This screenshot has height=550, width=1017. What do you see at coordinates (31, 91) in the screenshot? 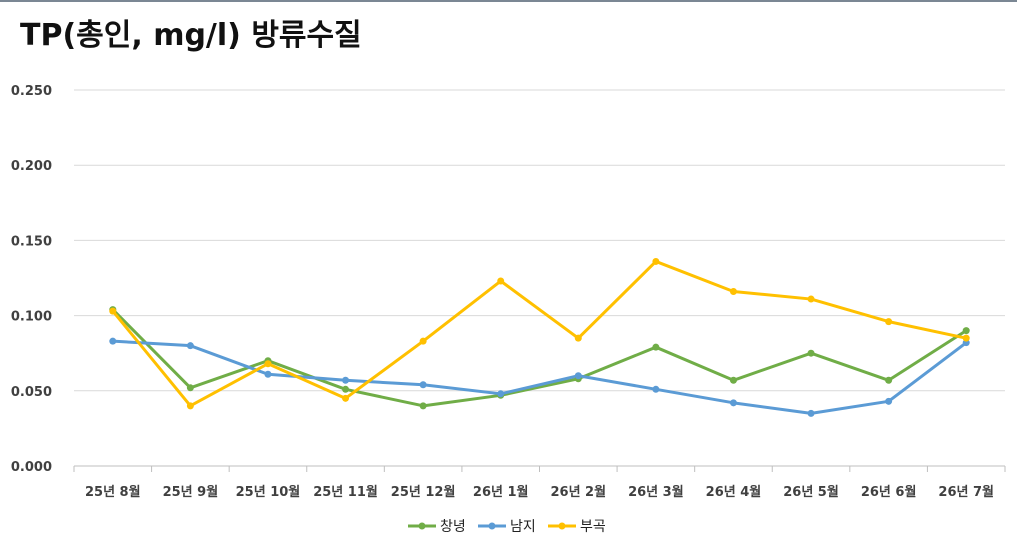
I see `y-tick-label: 0.250` at bounding box center [31, 91].